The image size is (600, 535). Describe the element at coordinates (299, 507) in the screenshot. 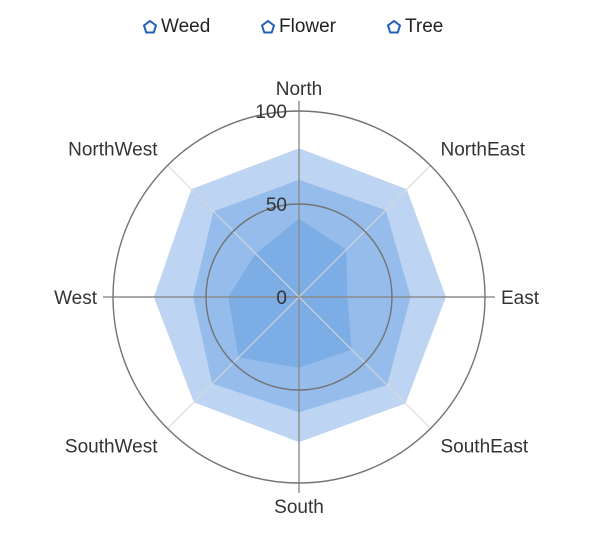

I see `axis-label-south: South` at that location.